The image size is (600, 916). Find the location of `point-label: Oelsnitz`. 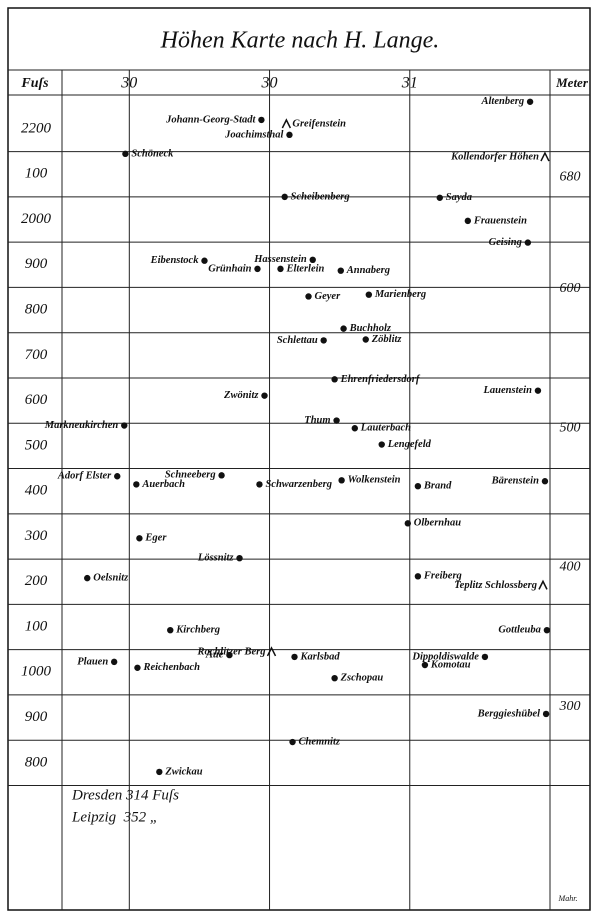

point-label: Oelsnitz is located at coordinates (111, 578).